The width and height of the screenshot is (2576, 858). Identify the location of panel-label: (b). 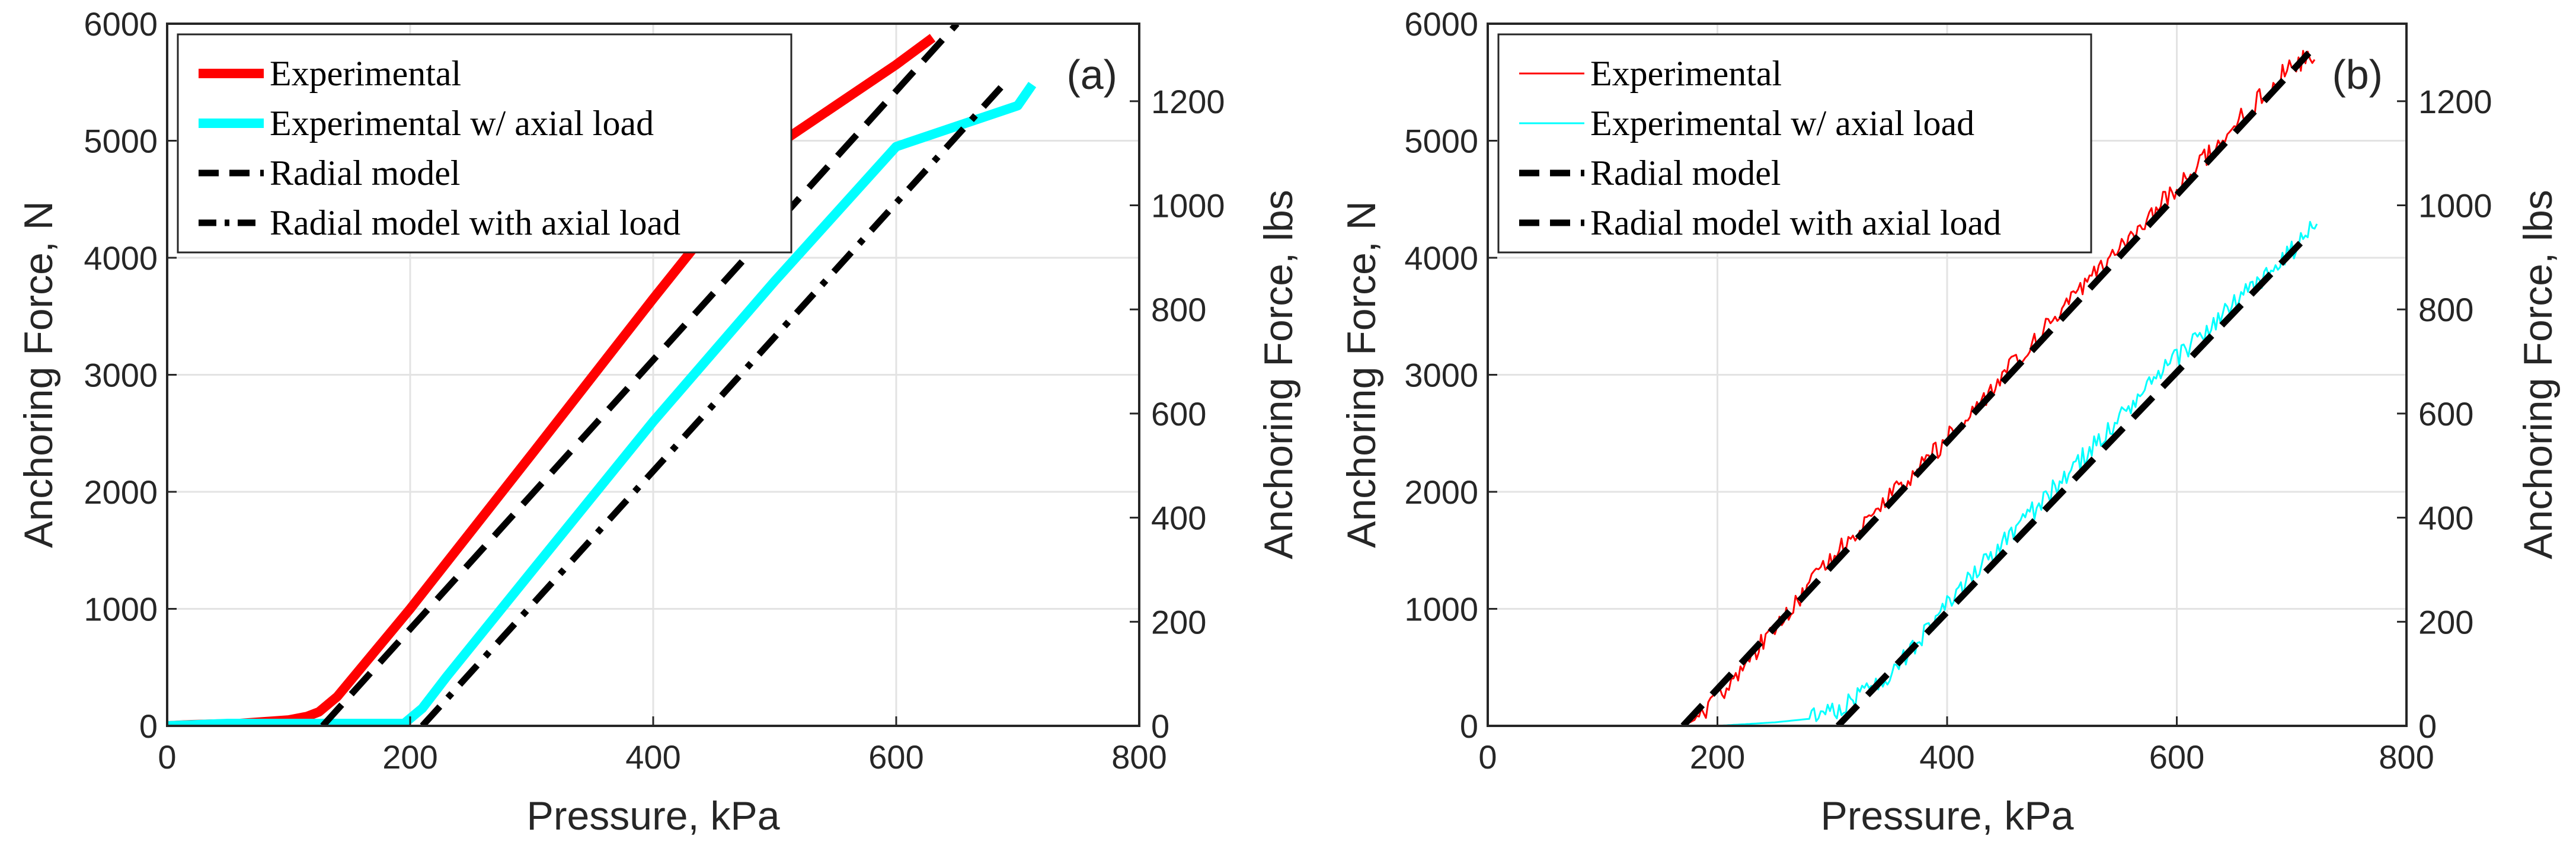
(2357, 75).